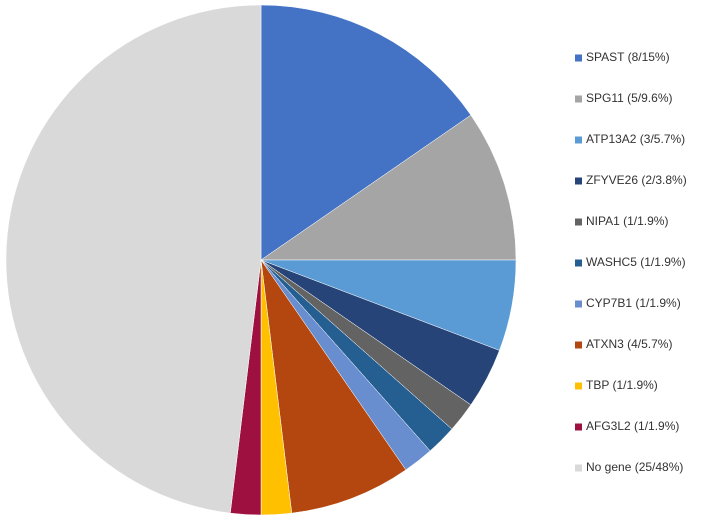 This screenshot has height=521, width=708. I want to click on legend-label: TBP (1/1.9%), so click(622, 385).